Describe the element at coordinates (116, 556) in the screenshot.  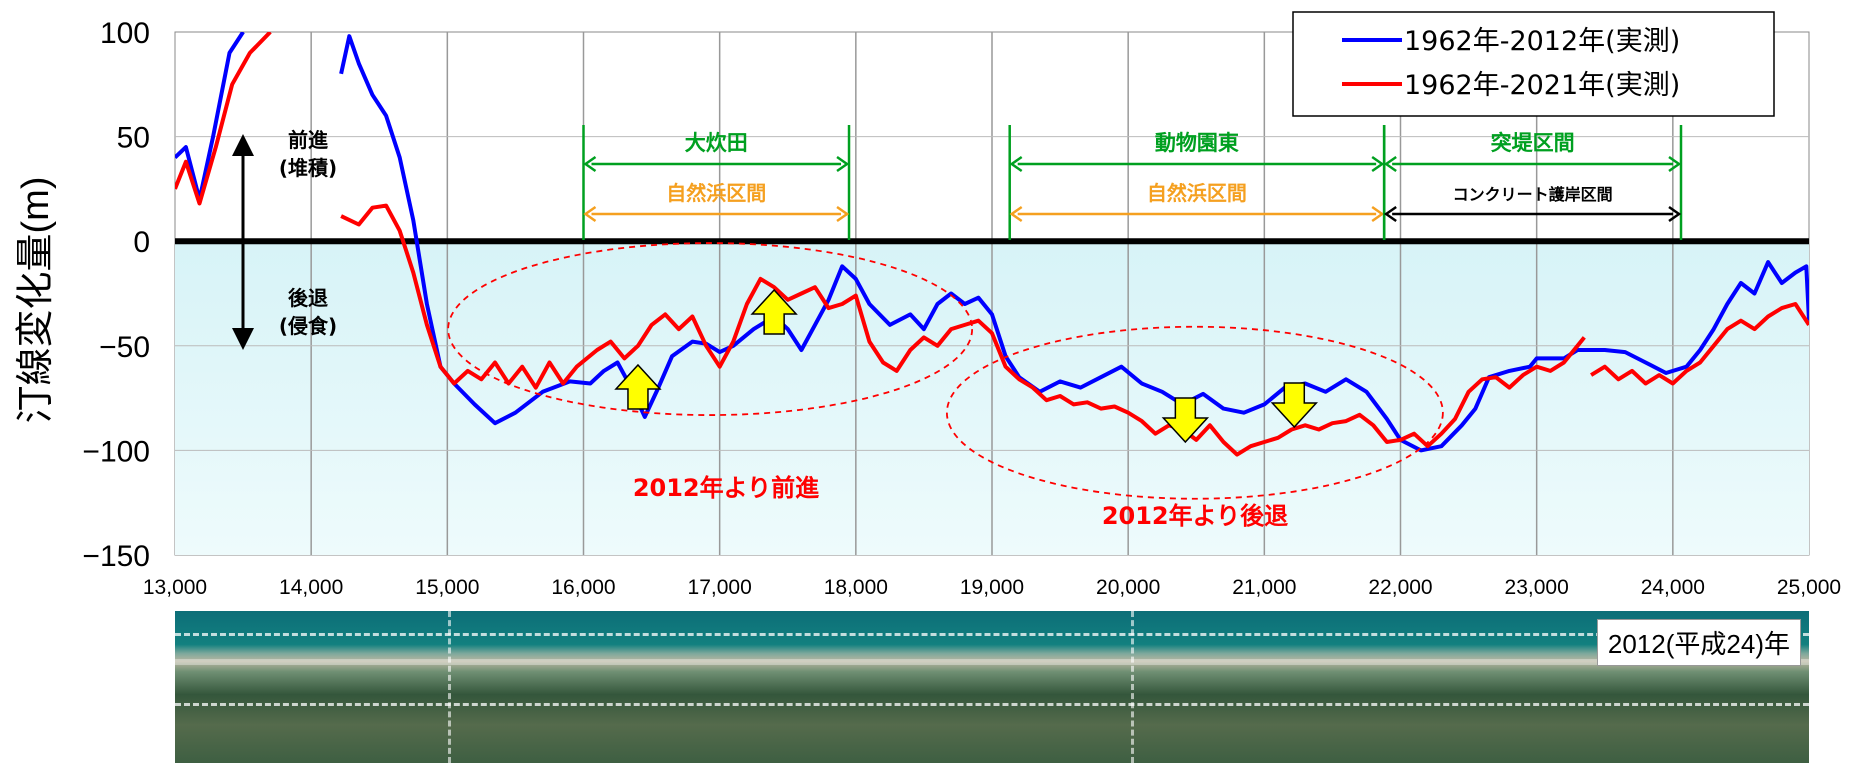
I see `y-tick-label: −150` at that location.